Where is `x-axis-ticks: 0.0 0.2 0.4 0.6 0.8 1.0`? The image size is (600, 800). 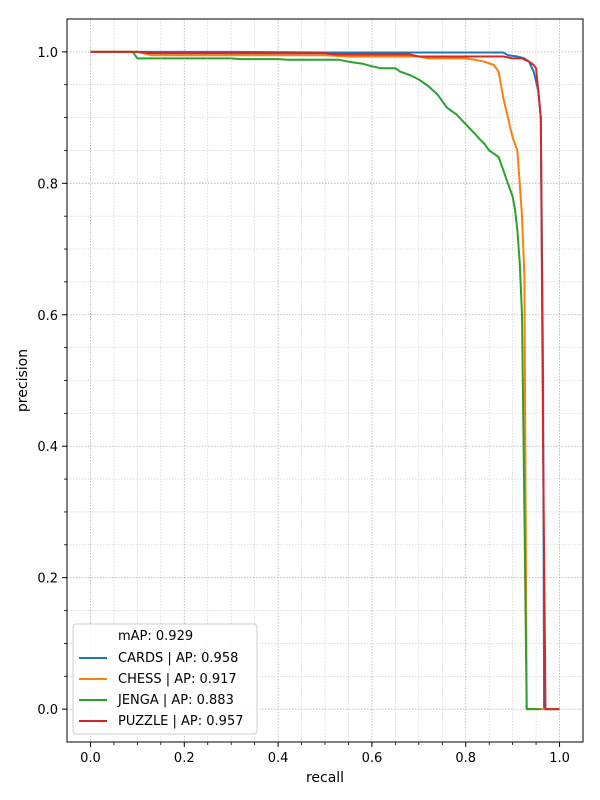 x-axis-ticks: 0.0 0.2 0.4 0.6 0.8 1.0 is located at coordinates (325, 754).